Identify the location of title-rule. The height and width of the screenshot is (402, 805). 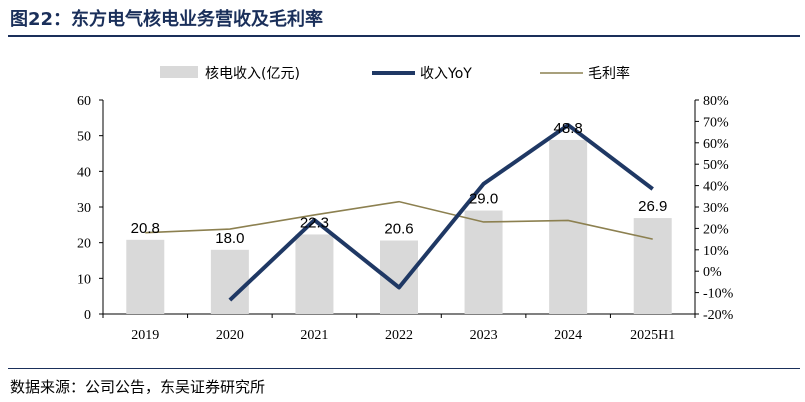
(404, 36).